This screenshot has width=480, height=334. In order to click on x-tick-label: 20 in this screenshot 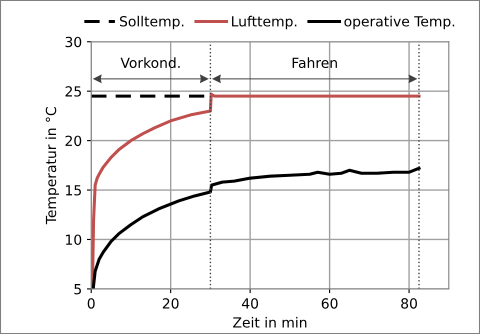, I will do `click(170, 303)`.